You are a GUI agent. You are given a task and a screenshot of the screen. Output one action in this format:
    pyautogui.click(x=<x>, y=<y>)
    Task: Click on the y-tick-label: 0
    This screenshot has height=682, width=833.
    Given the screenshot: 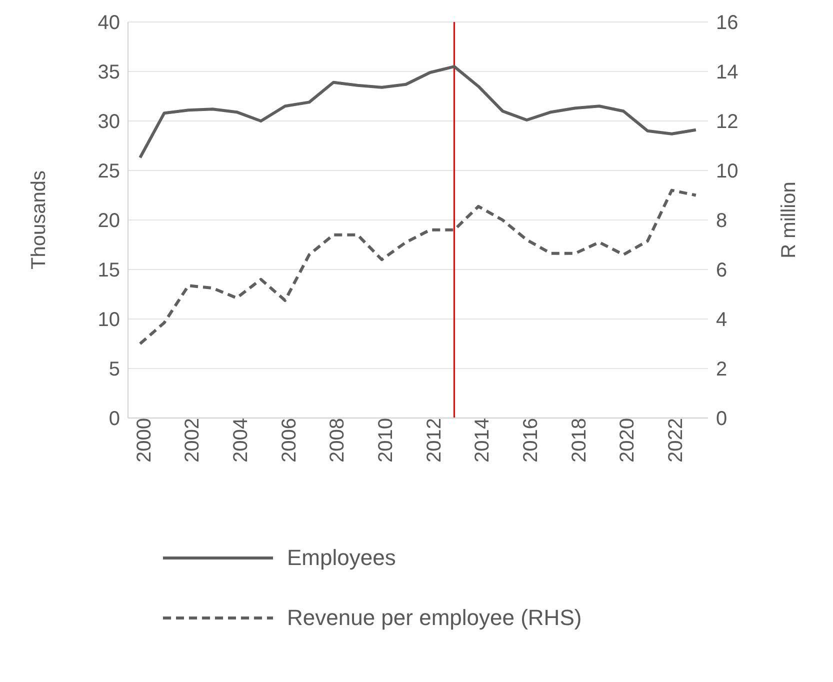 What is the action you would take?
    pyautogui.click(x=114, y=419)
    